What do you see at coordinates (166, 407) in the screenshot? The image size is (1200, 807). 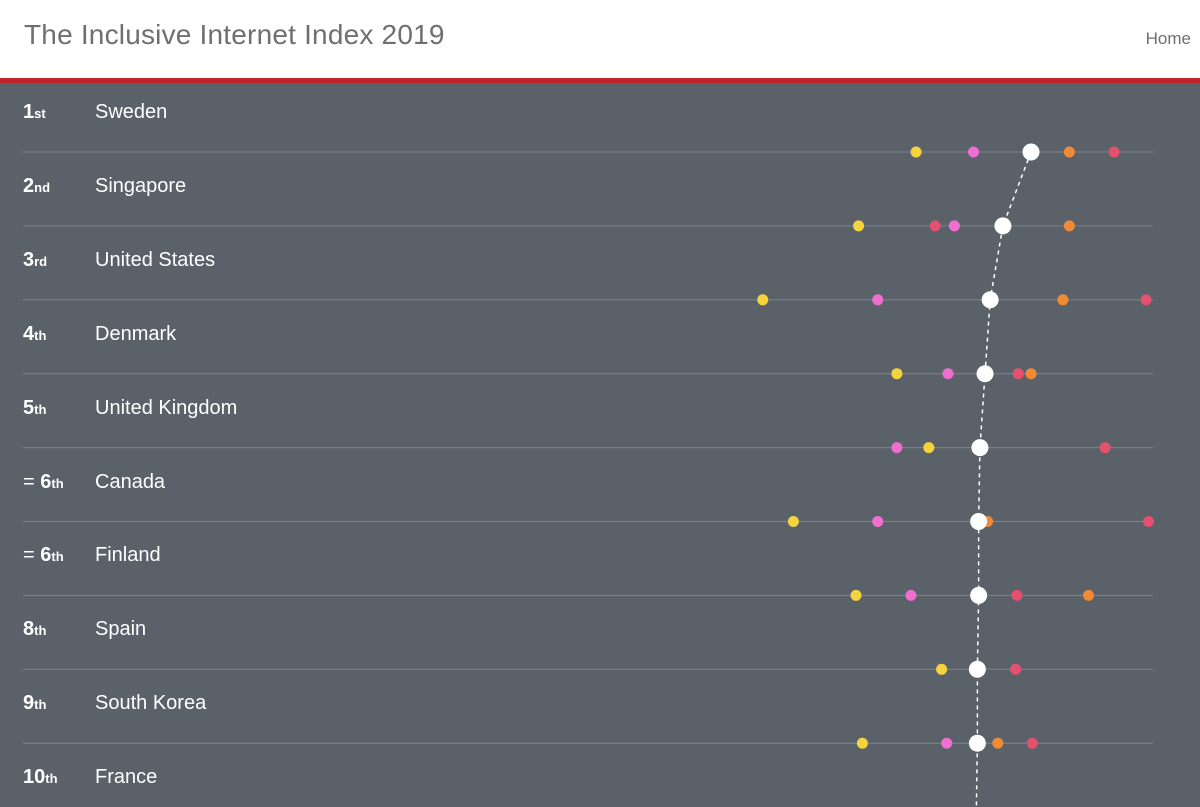 I see `country-name: United Kingdom` at bounding box center [166, 407].